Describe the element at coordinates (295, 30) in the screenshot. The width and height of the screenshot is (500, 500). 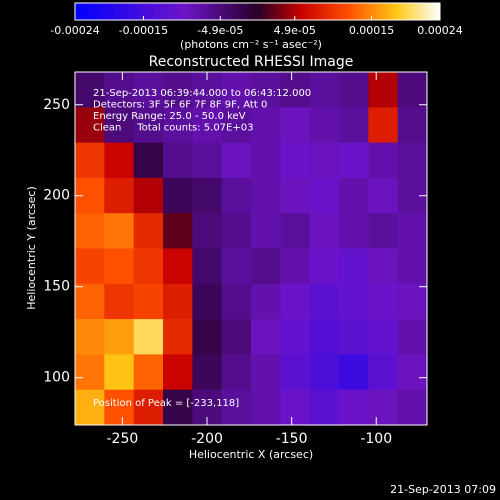
I see `colorbar-tick-label: 4.9e-05` at that location.